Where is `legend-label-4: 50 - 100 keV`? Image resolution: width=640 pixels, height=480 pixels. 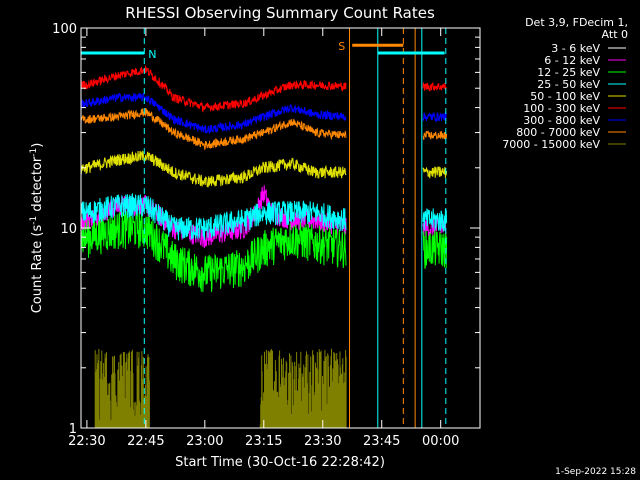
legend-label-4: 50 - 100 keV is located at coordinates (565, 96).